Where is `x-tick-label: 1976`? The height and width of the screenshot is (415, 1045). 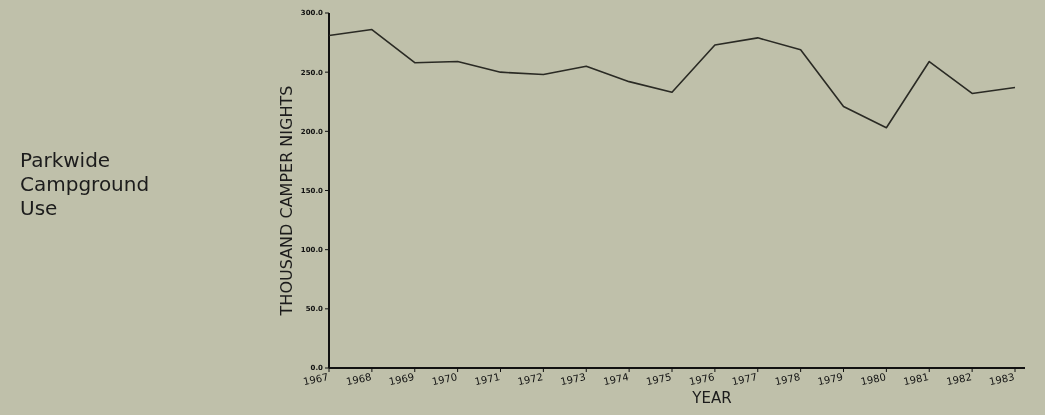
x-tick-label: 1976 is located at coordinates (702, 379).